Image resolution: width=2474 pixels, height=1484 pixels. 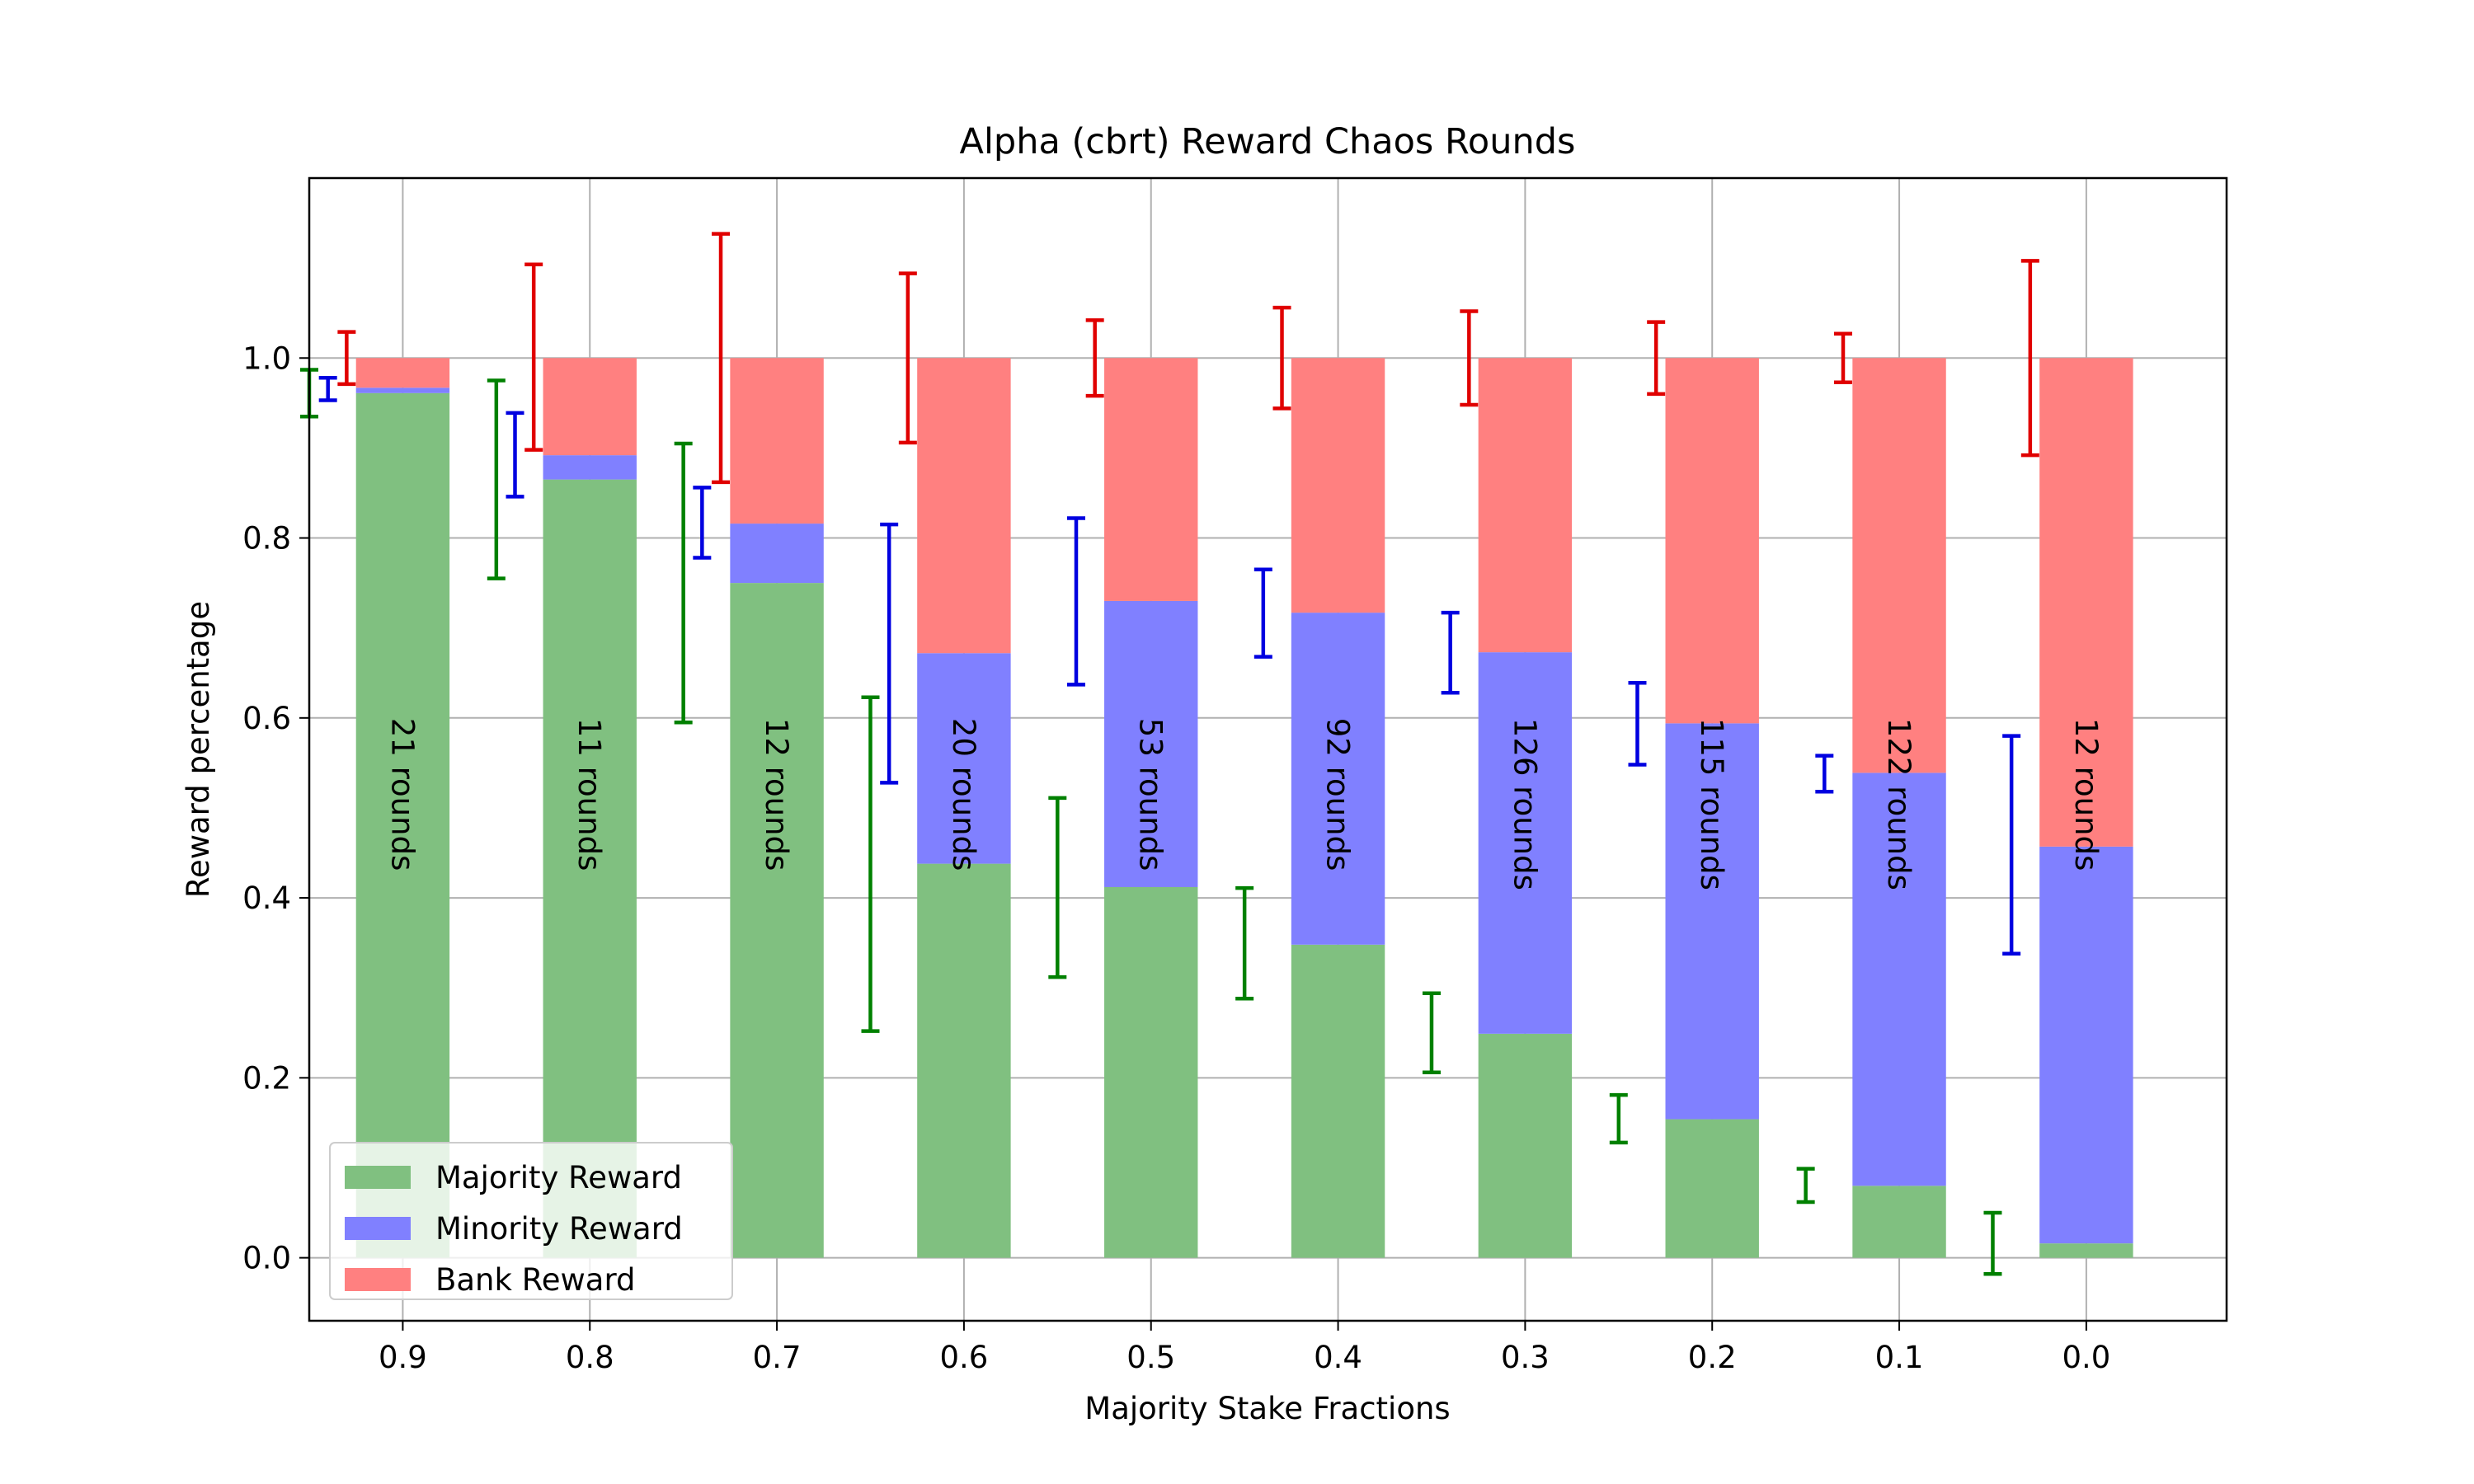 What do you see at coordinates (1268, 141) in the screenshot?
I see `chart-title: Alpha (cbrt) Reward Chaos Rounds` at bounding box center [1268, 141].